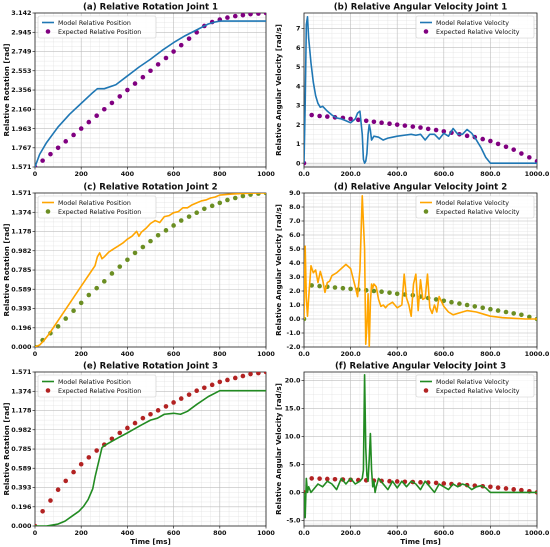 The width and height of the screenshot is (550, 547). I want to click on chart-title: (a) Relative Rotation Joint 1, so click(150, 8).